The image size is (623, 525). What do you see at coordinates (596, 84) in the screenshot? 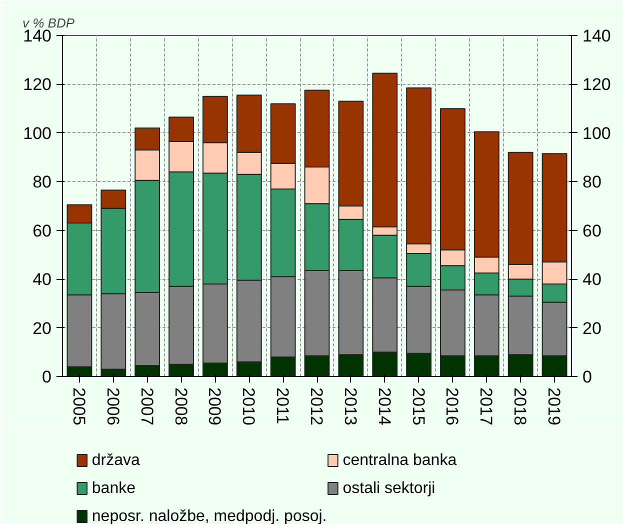
I see `y2-tick-label: 120` at bounding box center [596, 84].